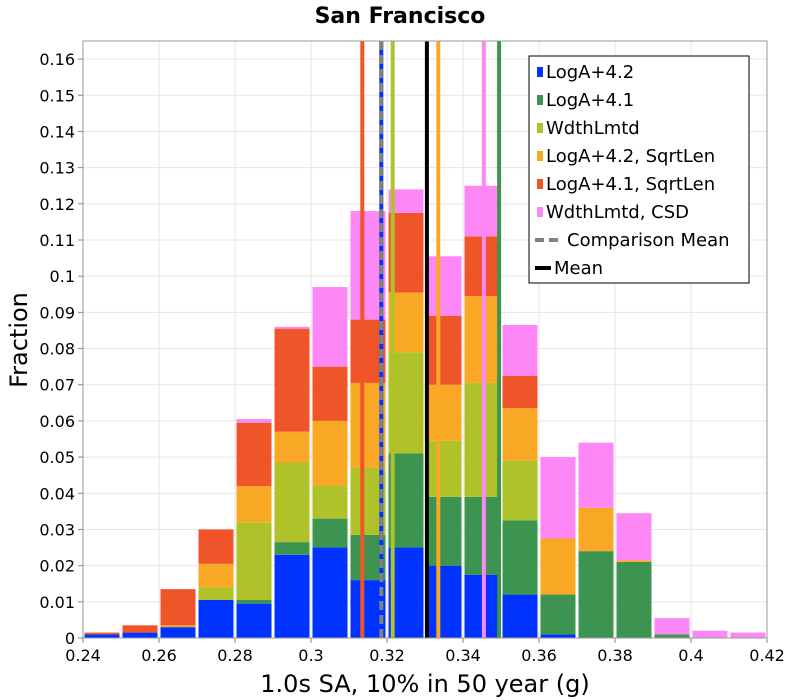  Describe the element at coordinates (57, 168) in the screenshot. I see `y-tick-label: 0.13` at that location.